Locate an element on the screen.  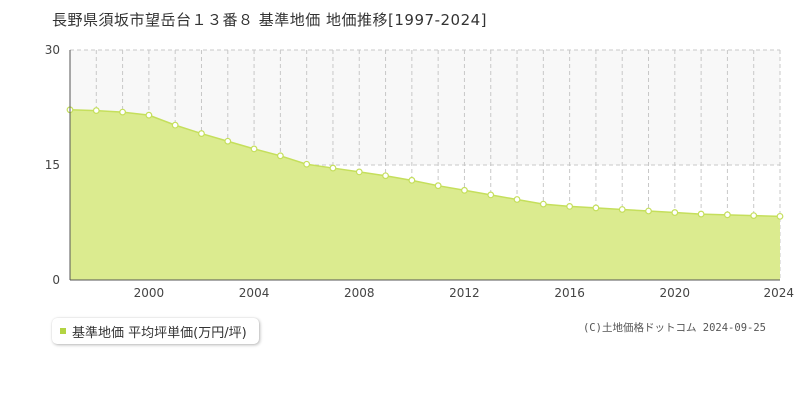
x-tick-labels: 2000 2004 2008 2012 2016 2020 2024 is located at coordinates (464, 293).